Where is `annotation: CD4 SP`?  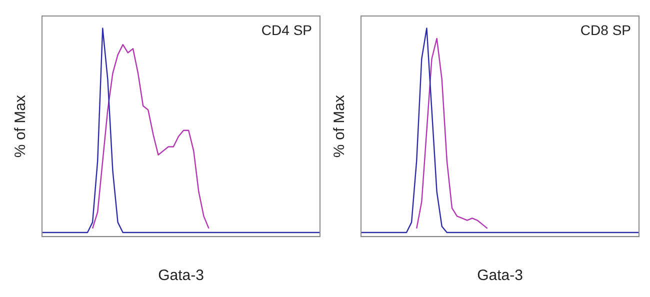
annotation: CD4 SP is located at coordinates (286, 30).